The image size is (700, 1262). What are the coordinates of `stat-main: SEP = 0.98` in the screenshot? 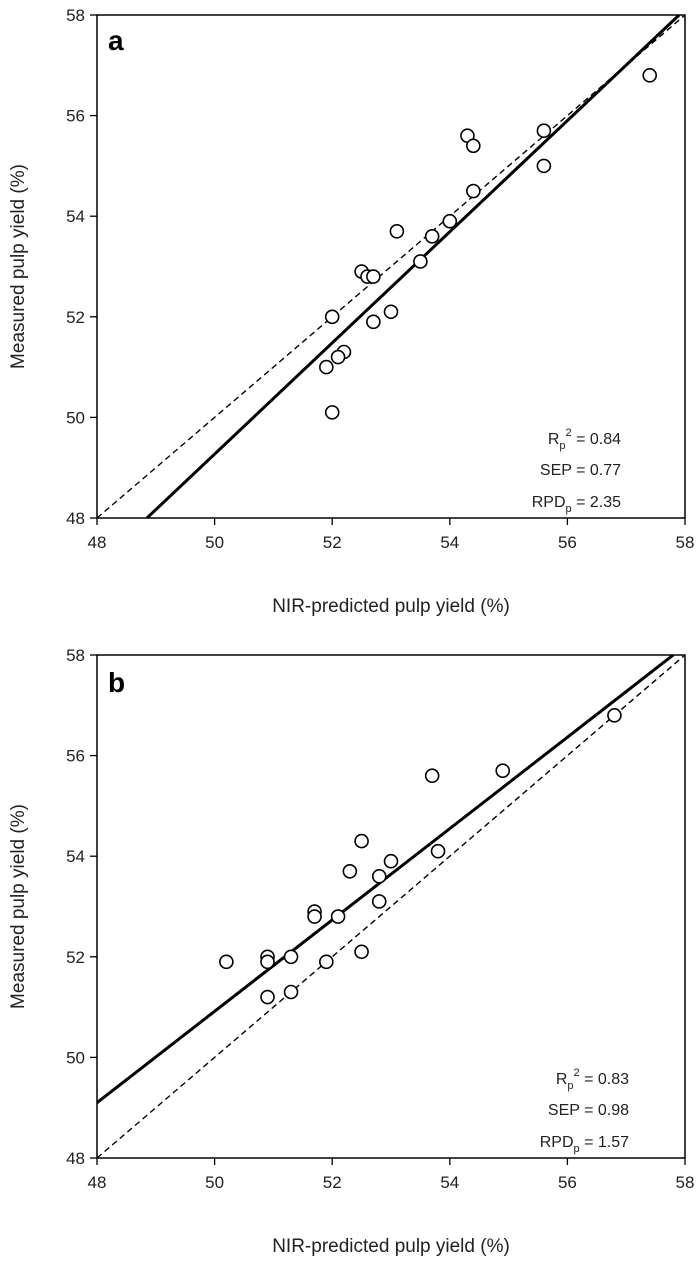 It's located at (588, 1110).